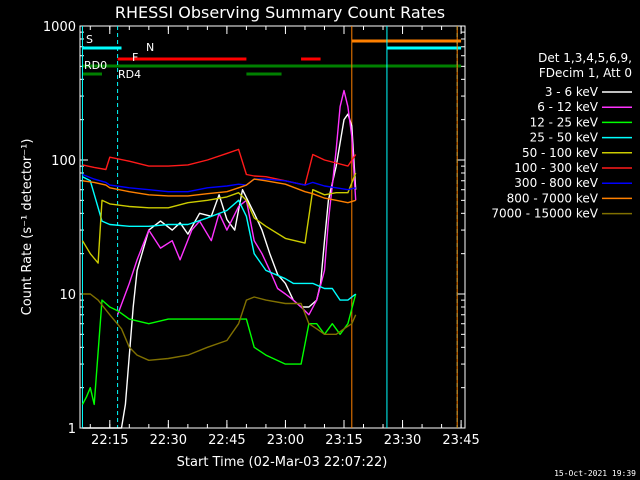  What do you see at coordinates (553, 198) in the screenshot?
I see `legend-label-7: 800 - 7000 keV` at bounding box center [553, 198].